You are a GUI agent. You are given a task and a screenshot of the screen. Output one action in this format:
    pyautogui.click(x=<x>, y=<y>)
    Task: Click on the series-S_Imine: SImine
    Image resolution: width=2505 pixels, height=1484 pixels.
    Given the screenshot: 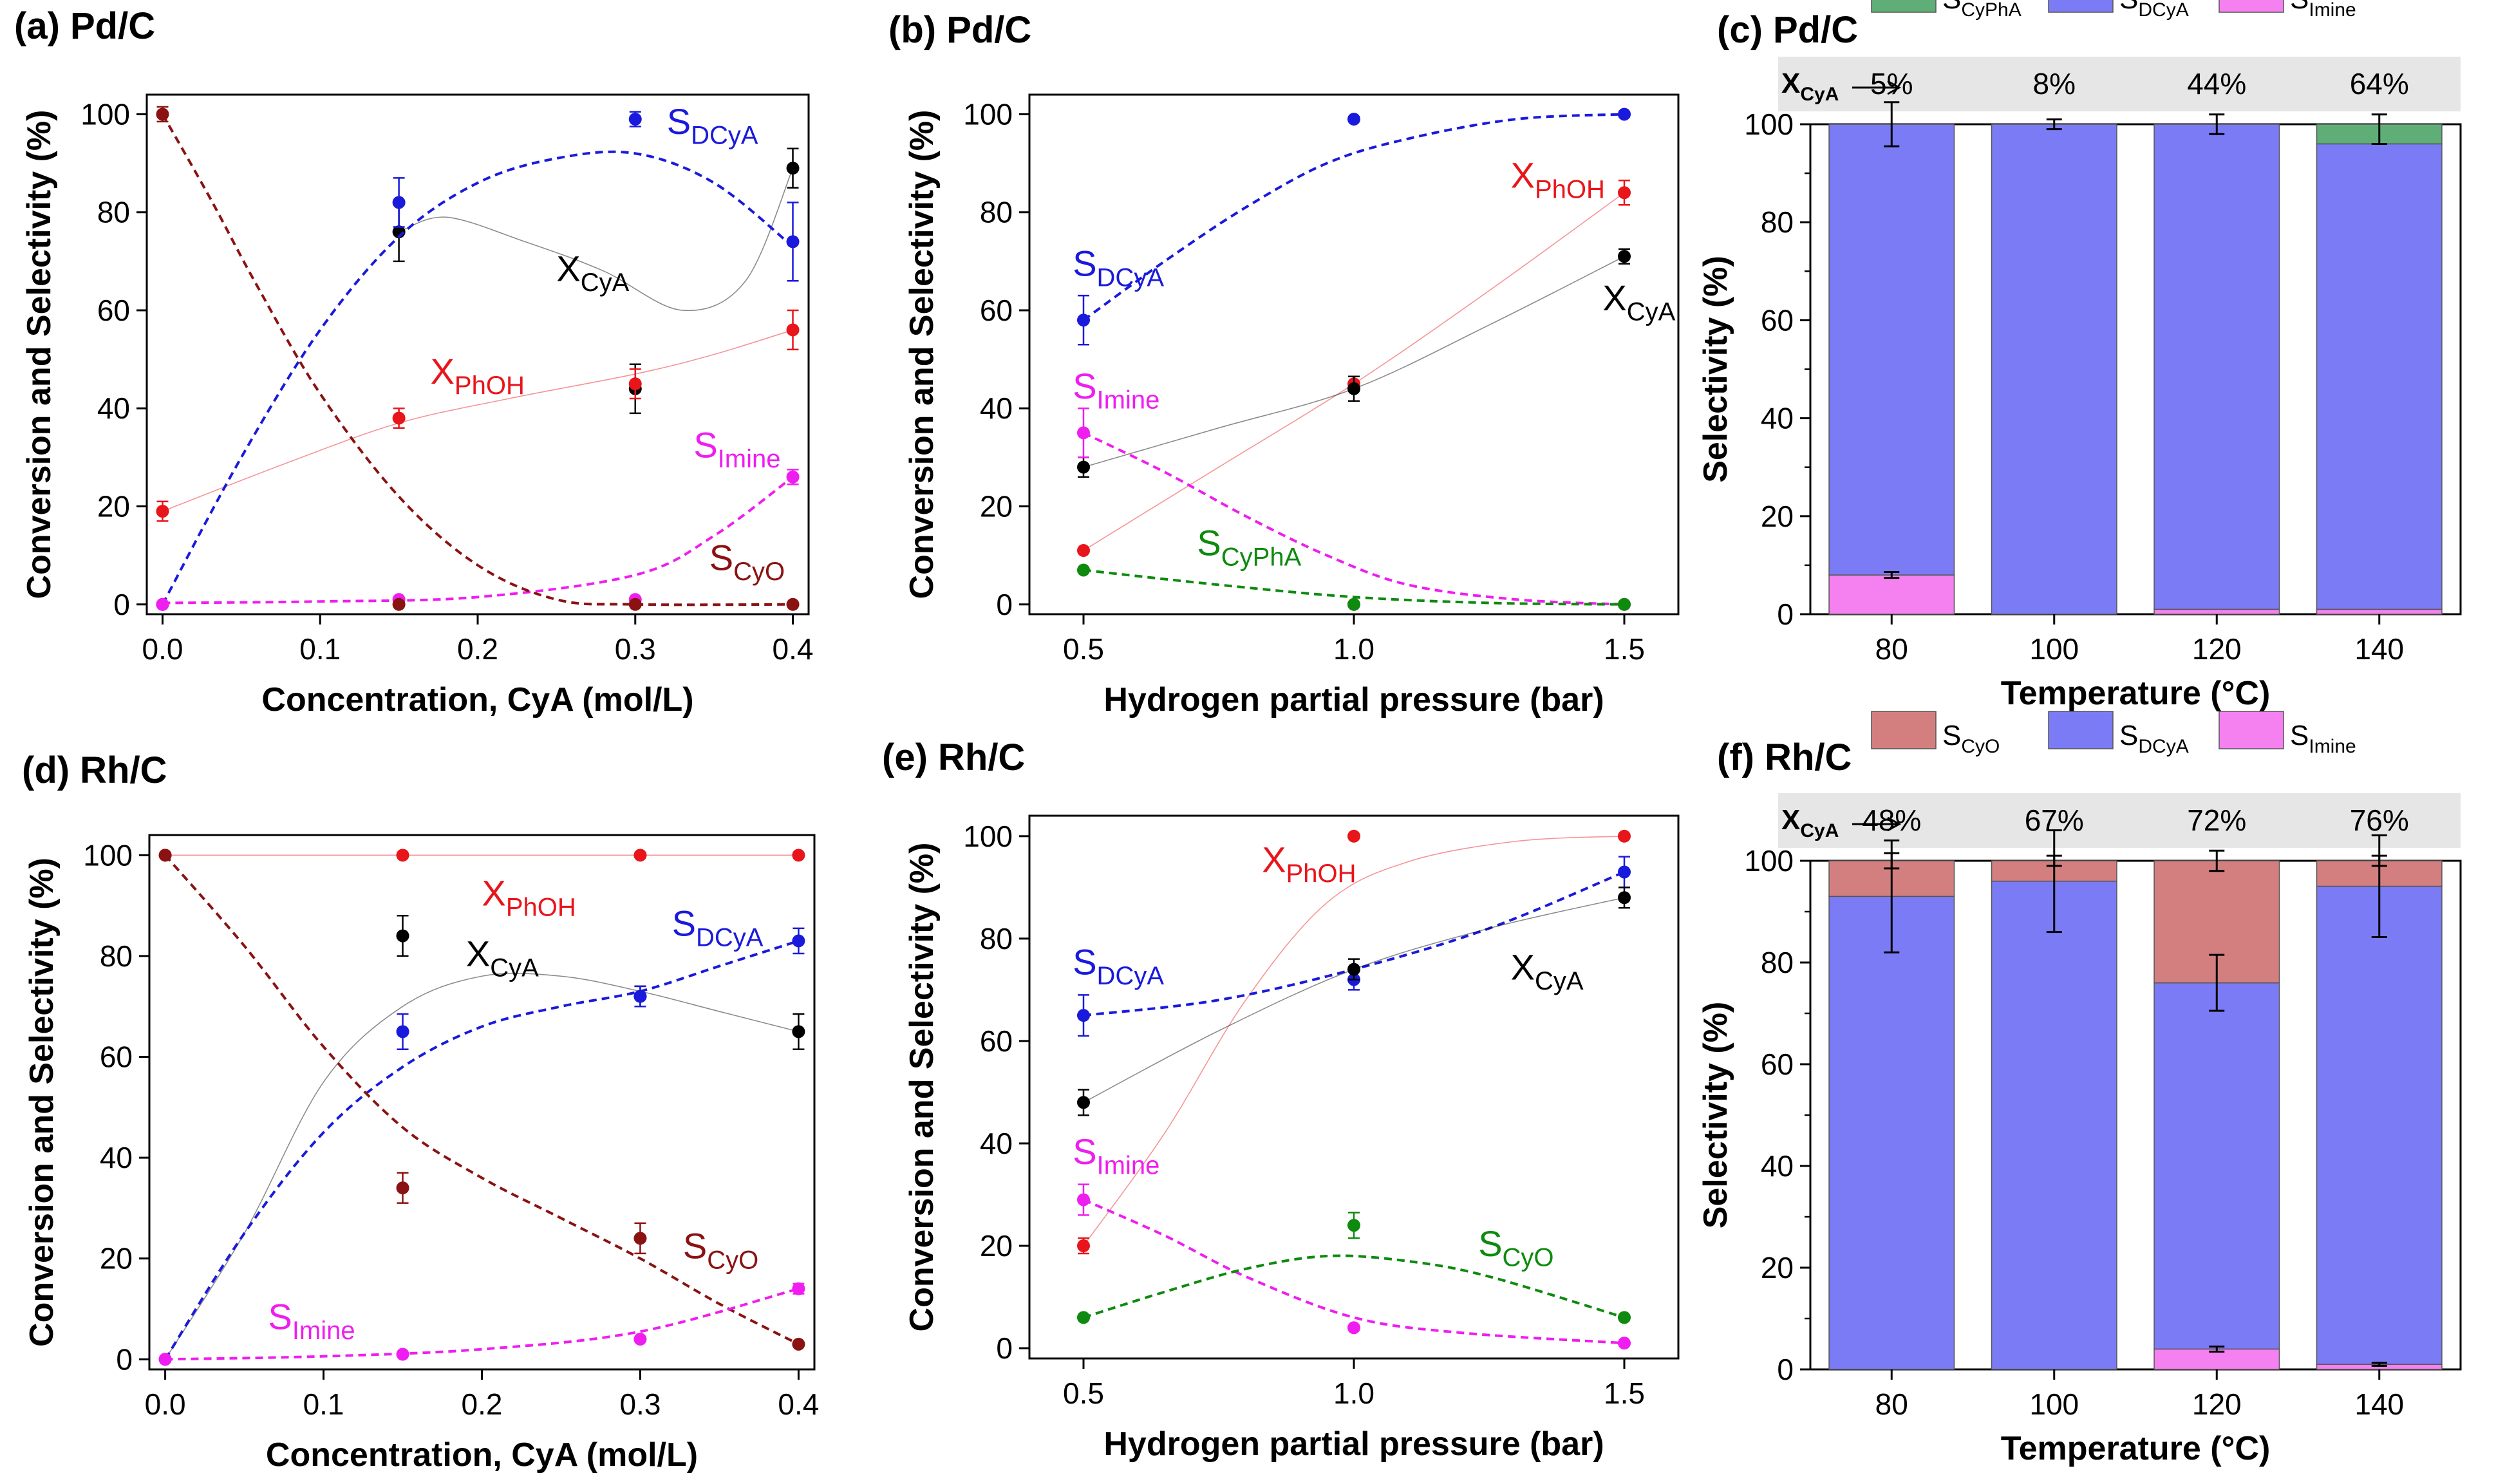 What is the action you would take?
    pyautogui.click(x=1352, y=488)
    